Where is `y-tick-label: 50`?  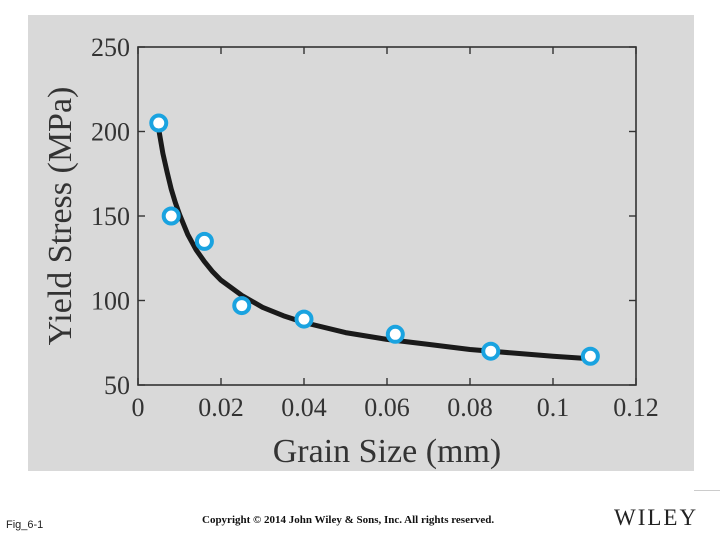 y-tick-label: 50 is located at coordinates (117, 385).